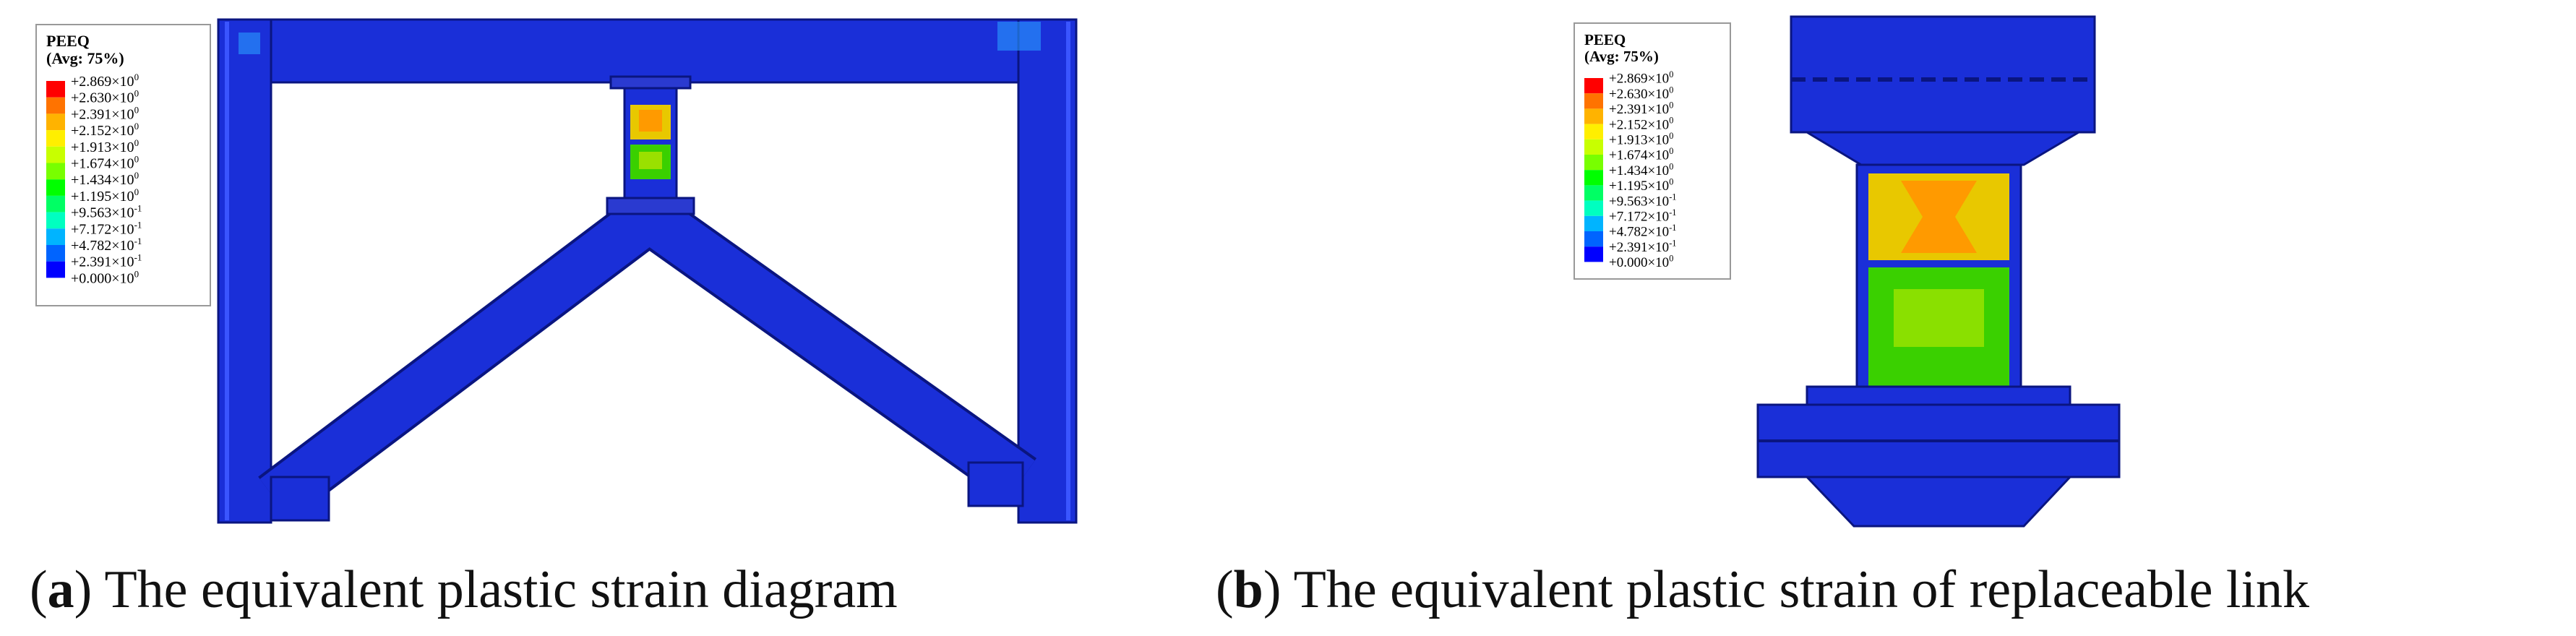  I want to click on legend-label: +9.563×10-1, so click(1642, 201).